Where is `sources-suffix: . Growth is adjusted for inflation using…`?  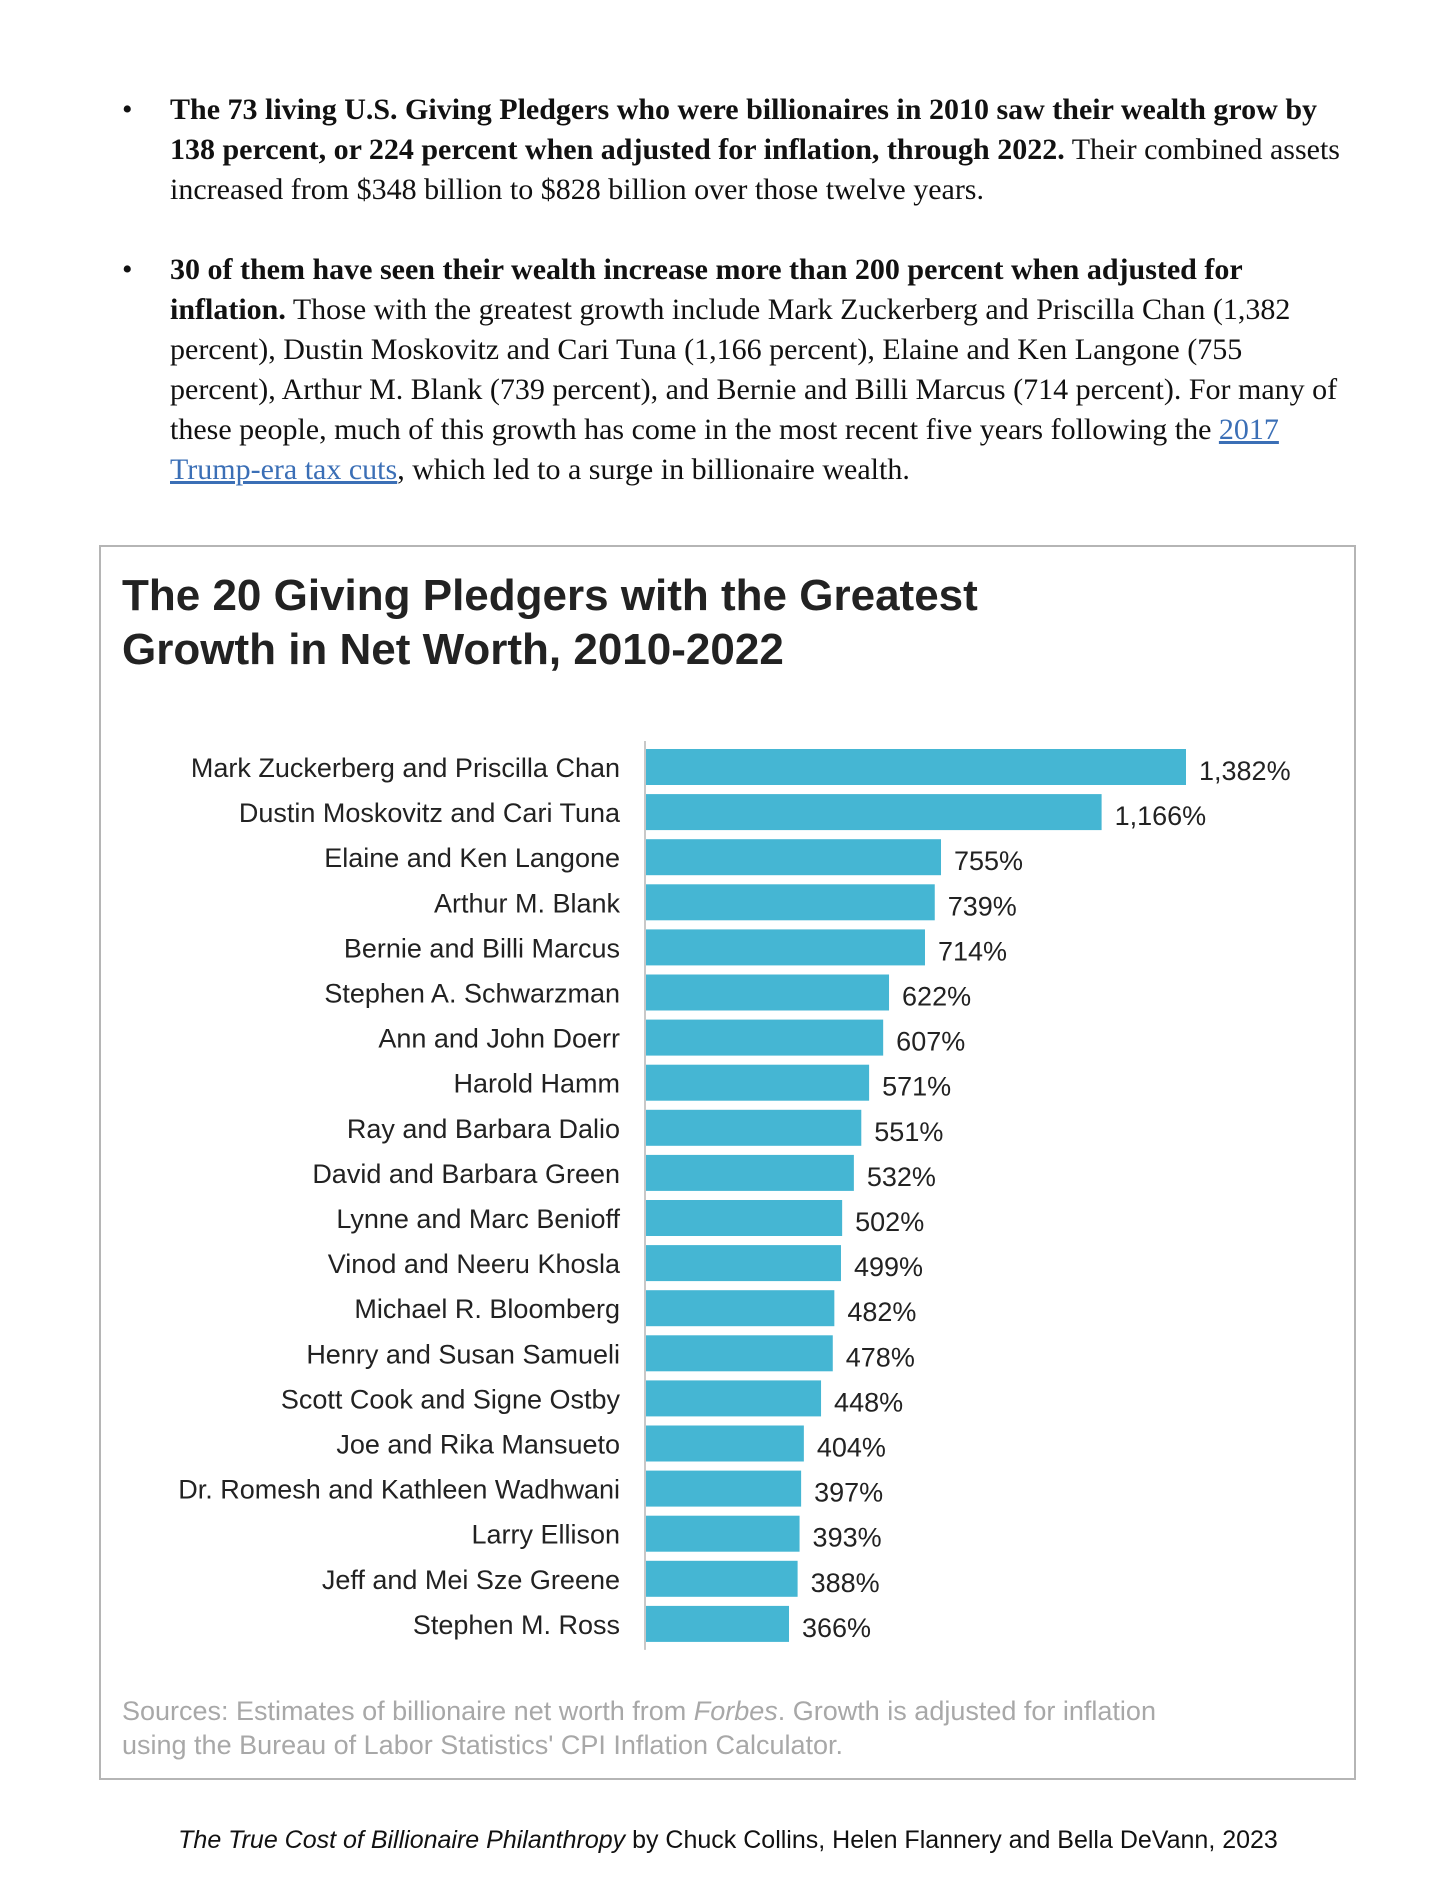 sources-suffix: . Growth is adjusted for inflation using… is located at coordinates (639, 1728).